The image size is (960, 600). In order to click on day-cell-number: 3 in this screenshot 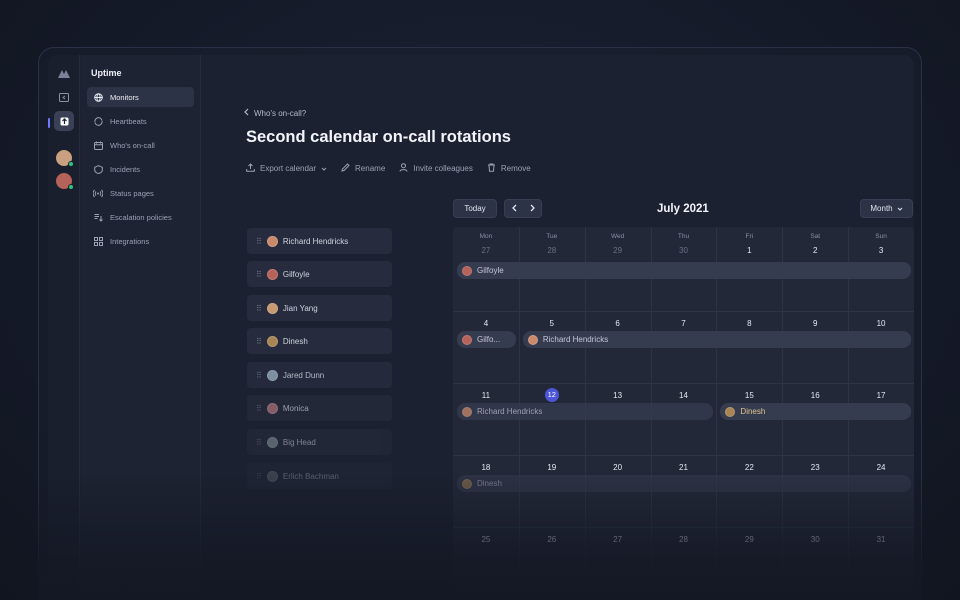, I will do `click(881, 250)`.